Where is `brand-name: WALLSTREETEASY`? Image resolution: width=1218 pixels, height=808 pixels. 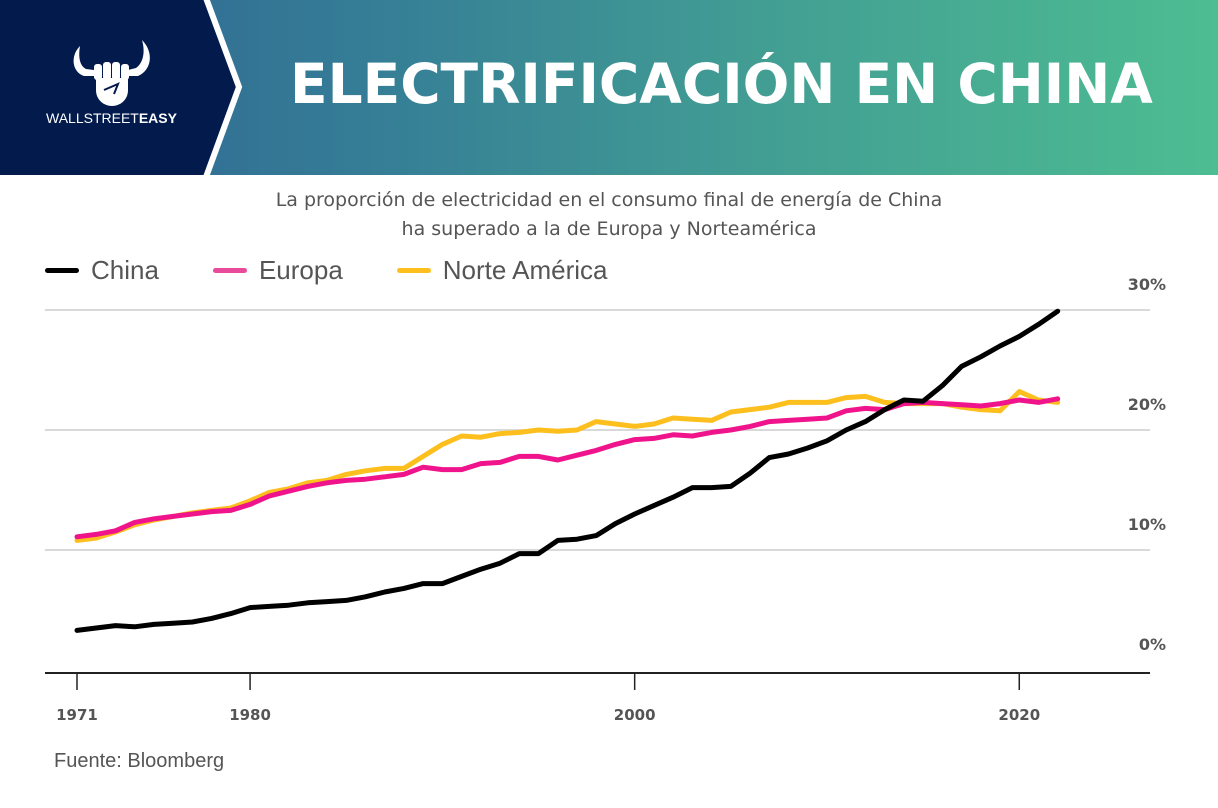 brand-name: WALLSTREETEASY is located at coordinates (111, 118).